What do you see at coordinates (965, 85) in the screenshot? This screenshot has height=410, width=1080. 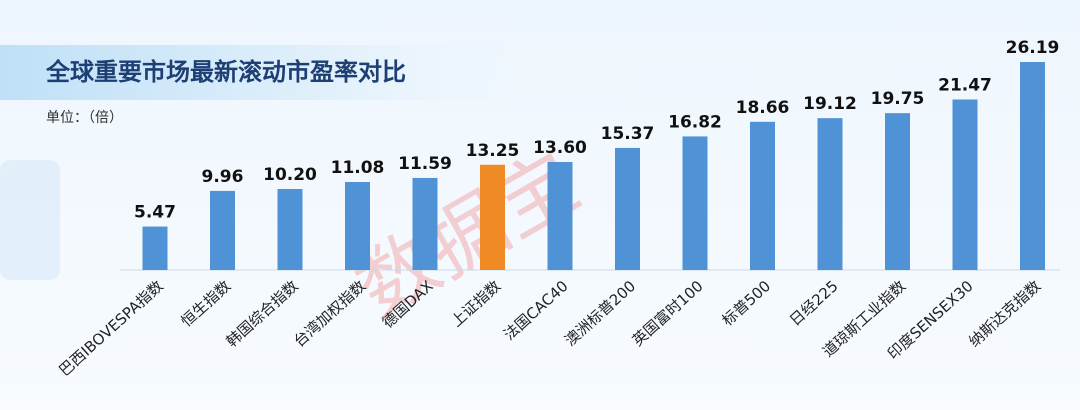 I see `value-label: 21.47` at bounding box center [965, 85].